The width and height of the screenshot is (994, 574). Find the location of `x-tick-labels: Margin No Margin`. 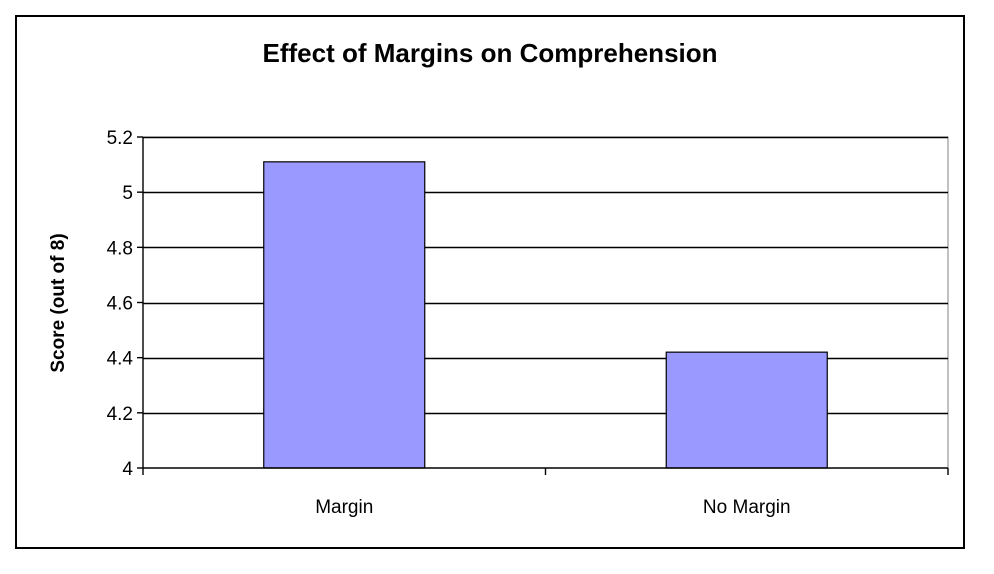

x-tick-labels: Margin No Margin is located at coordinates (552, 507).